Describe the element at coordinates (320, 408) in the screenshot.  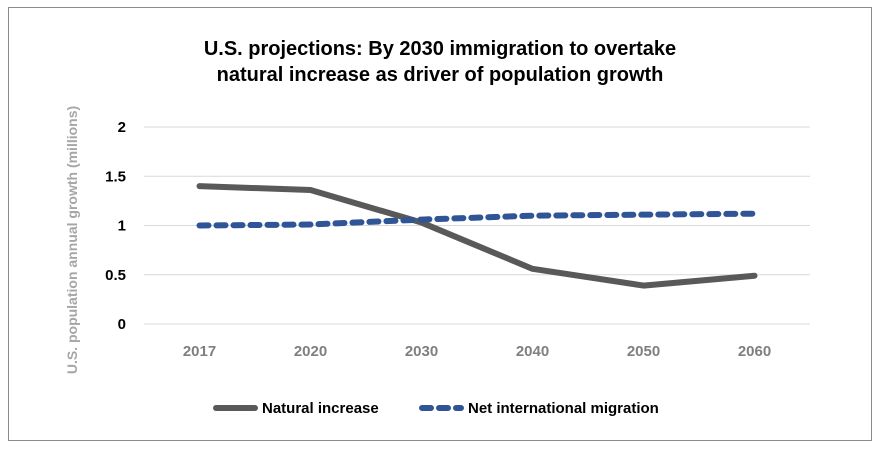
I see `legend-label-natural-increase: Natural increase` at that location.